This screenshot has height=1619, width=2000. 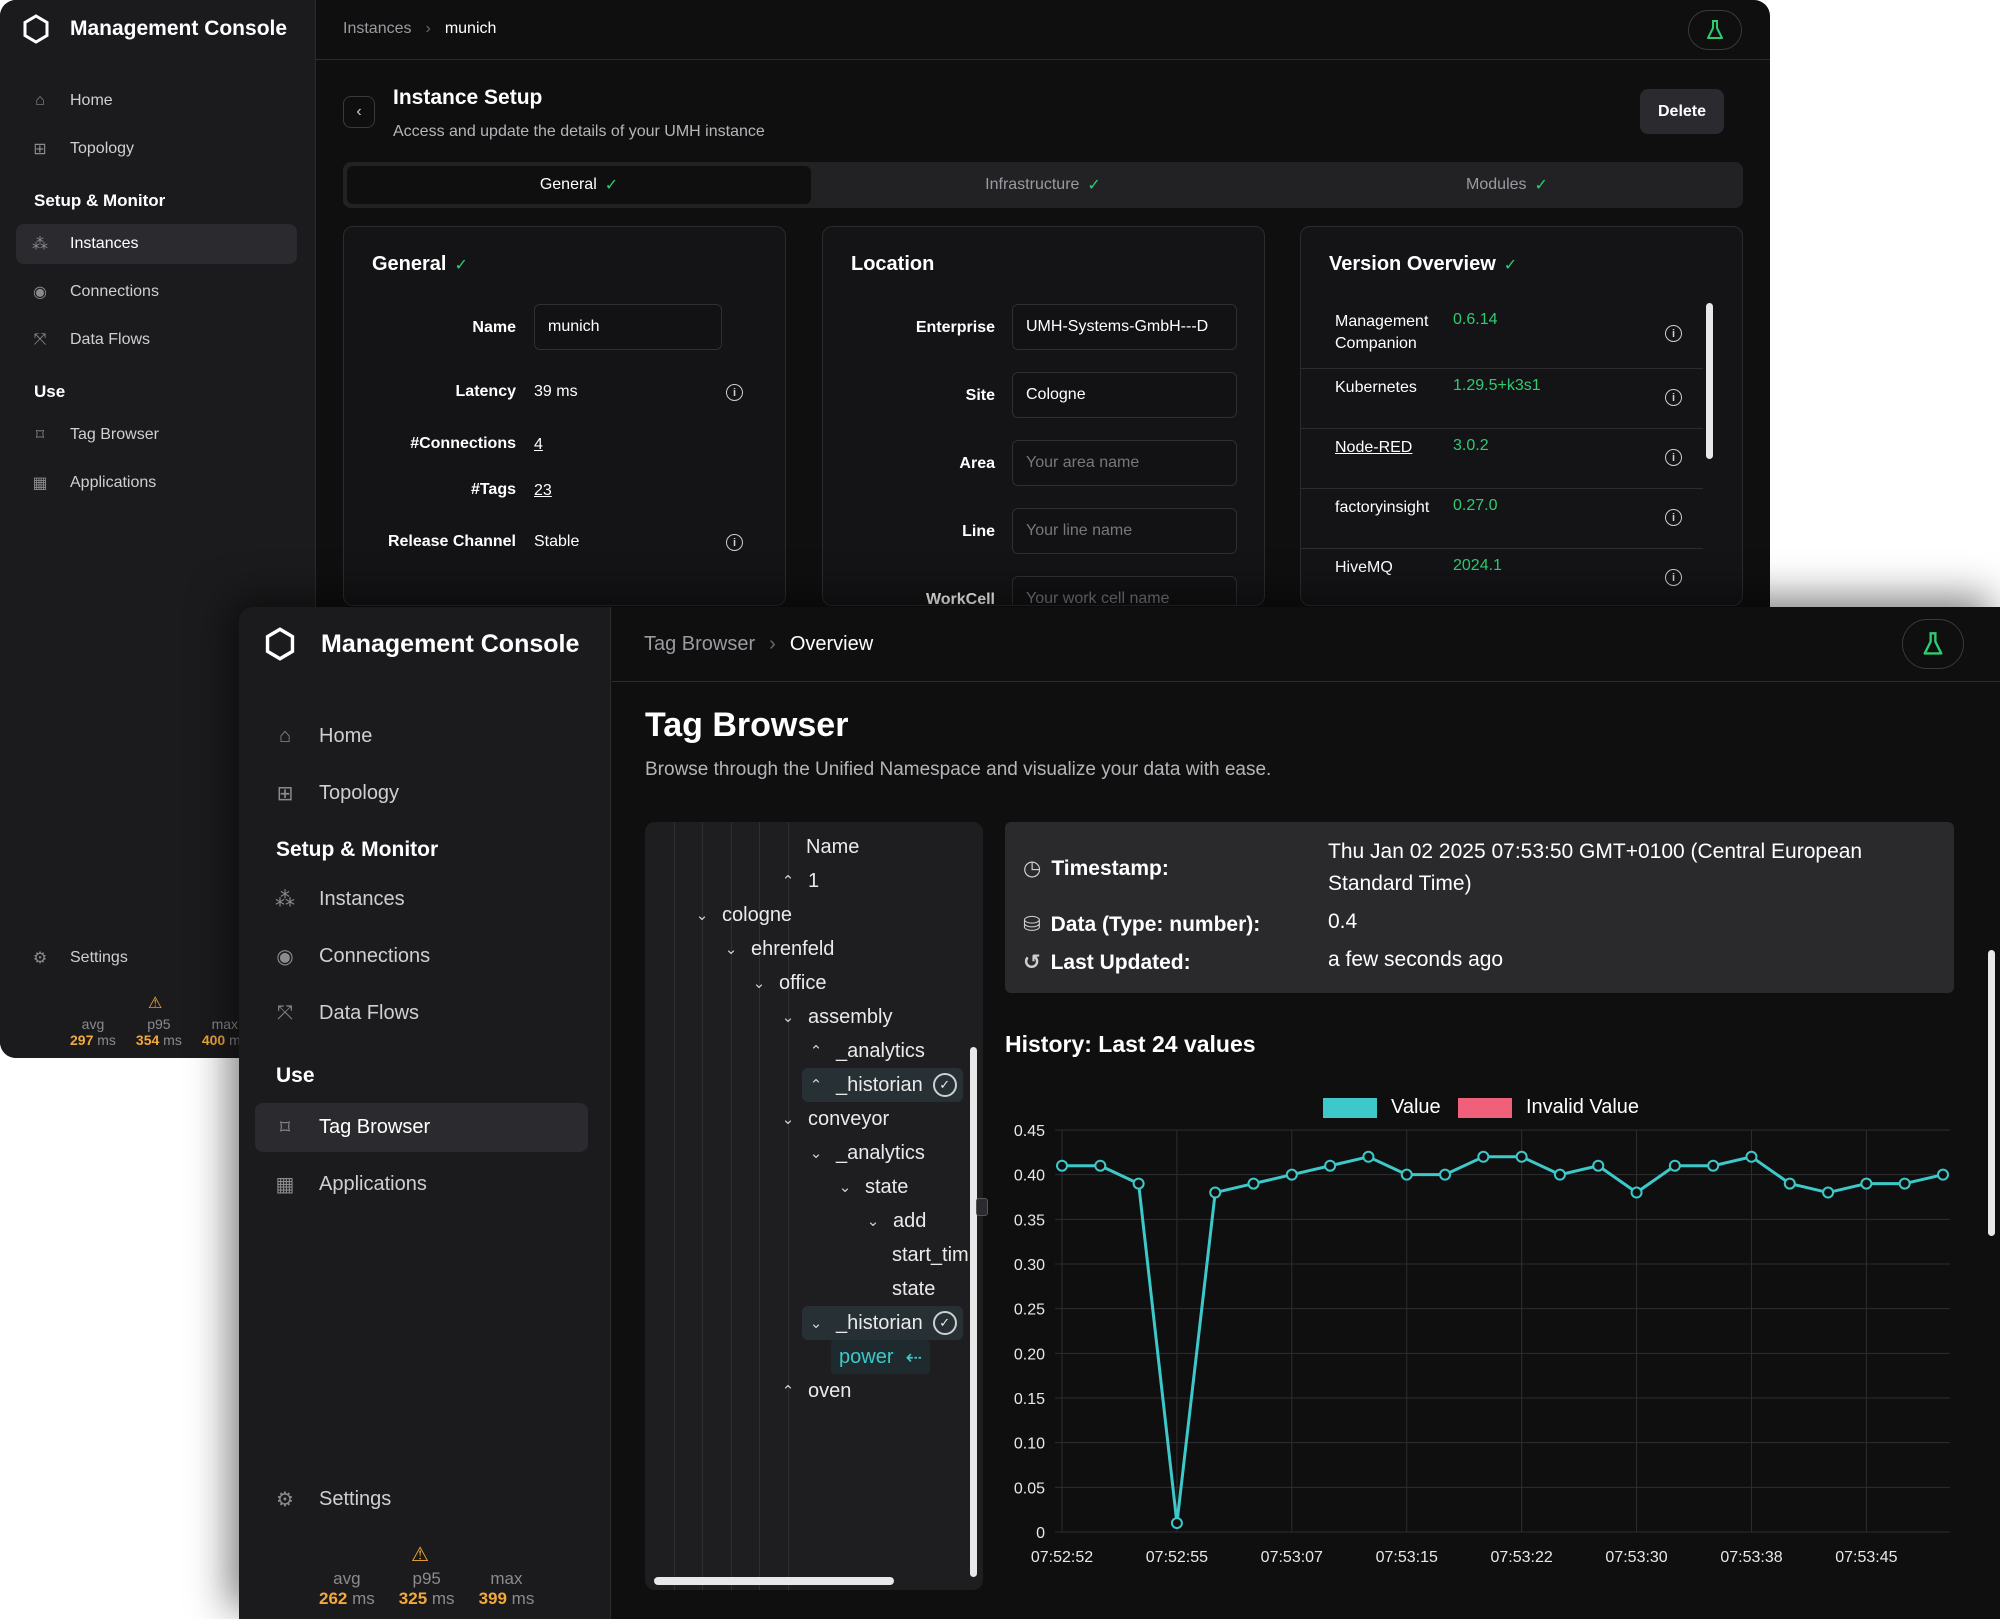 What do you see at coordinates (1124, 463) in the screenshot?
I see `area-input: Your area name` at bounding box center [1124, 463].